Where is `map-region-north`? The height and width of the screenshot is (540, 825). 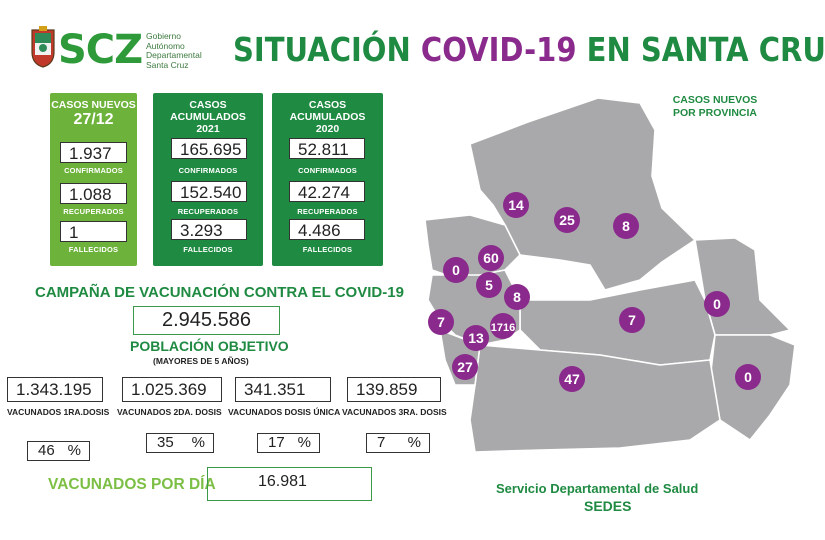 map-region-north is located at coordinates (582, 194).